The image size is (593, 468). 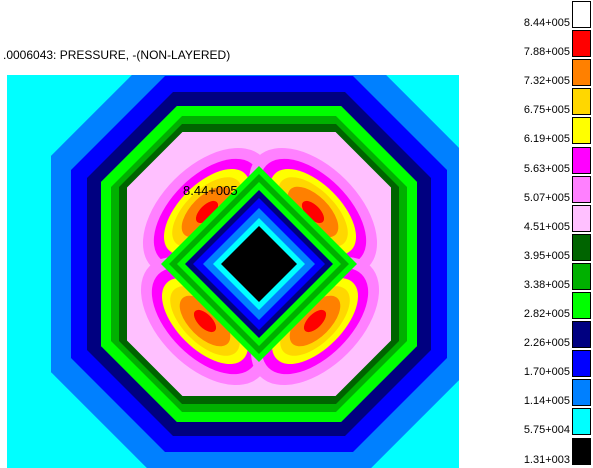 What do you see at coordinates (546, 110) in the screenshot?
I see `legend-label: 6.75+005` at bounding box center [546, 110].